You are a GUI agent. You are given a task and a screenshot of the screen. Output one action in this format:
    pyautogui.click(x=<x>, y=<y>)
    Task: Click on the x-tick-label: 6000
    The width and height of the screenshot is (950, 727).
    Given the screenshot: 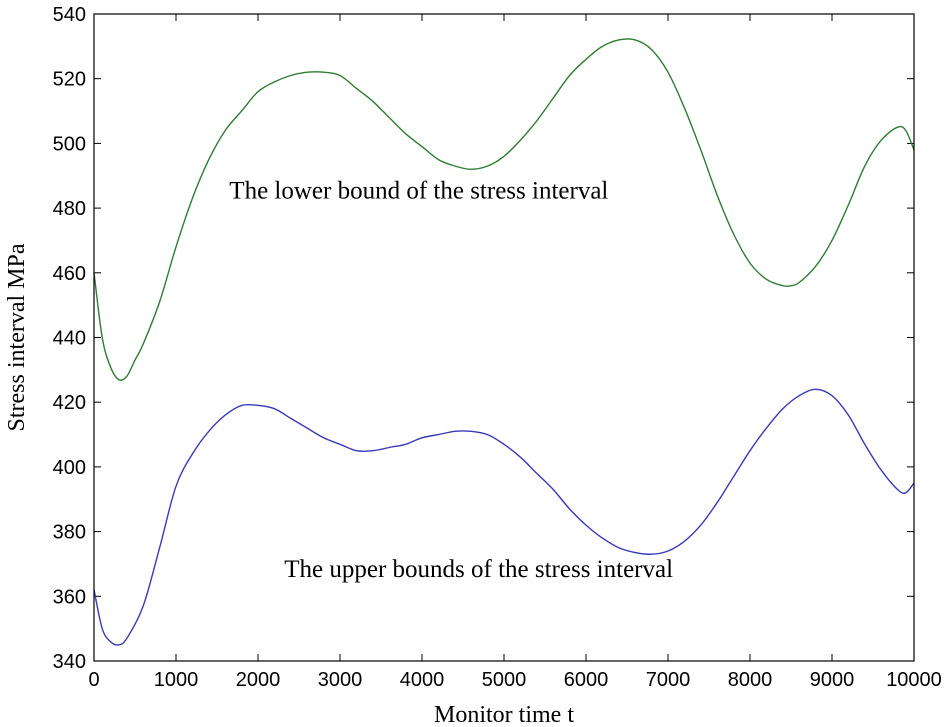 What is the action you would take?
    pyautogui.click(x=586, y=680)
    